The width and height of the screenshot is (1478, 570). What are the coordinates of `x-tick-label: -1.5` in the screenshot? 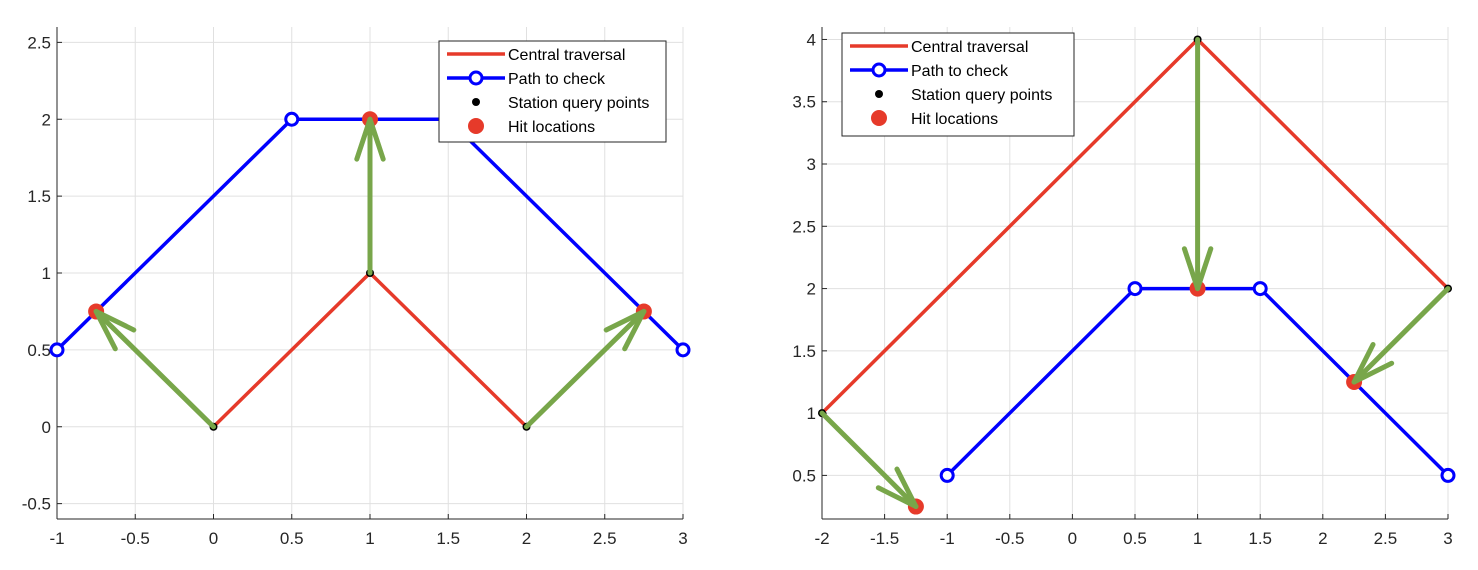 It's located at (884, 538).